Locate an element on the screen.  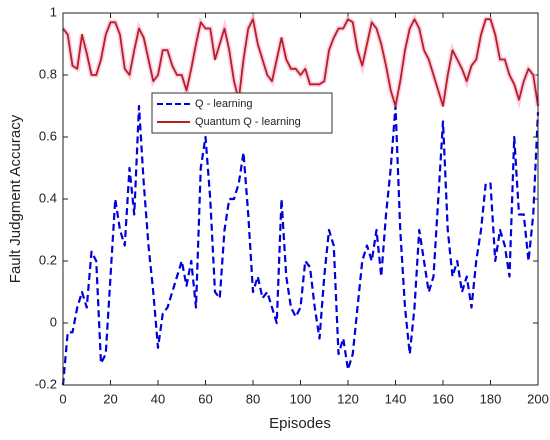
x-tick-label: 100 is located at coordinates (301, 398).